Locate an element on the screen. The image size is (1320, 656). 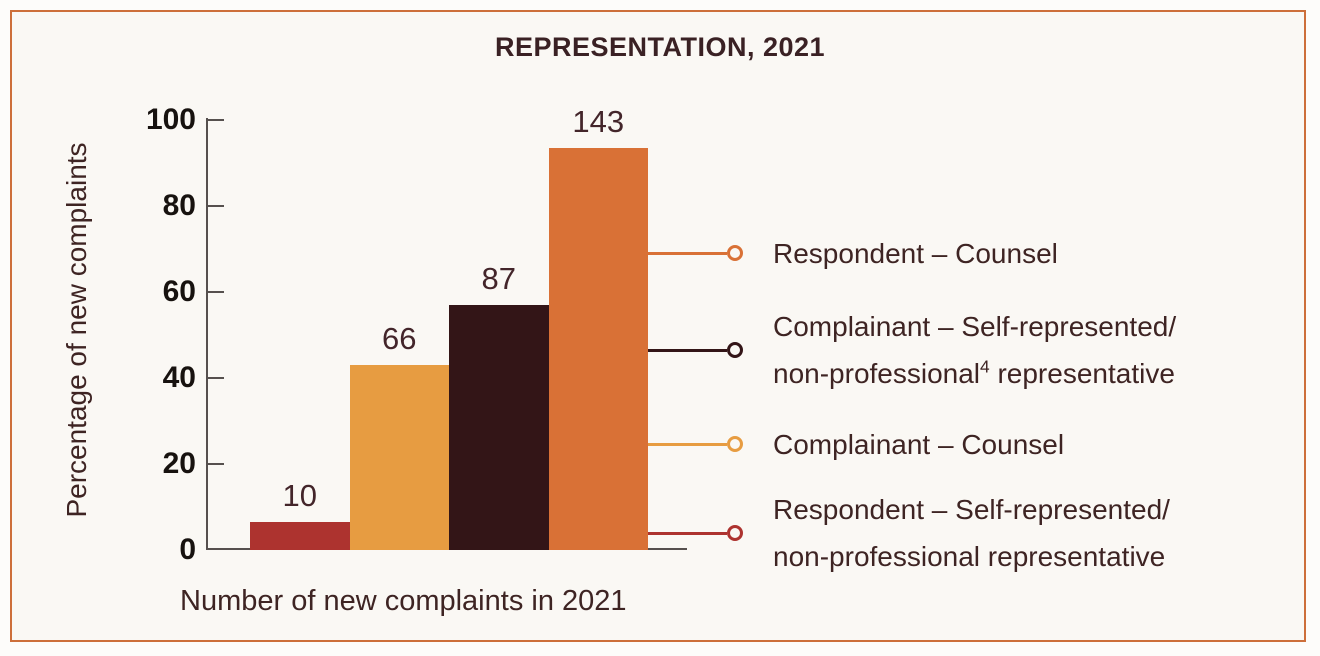
legend-text-segment: representative is located at coordinates (1082, 373).